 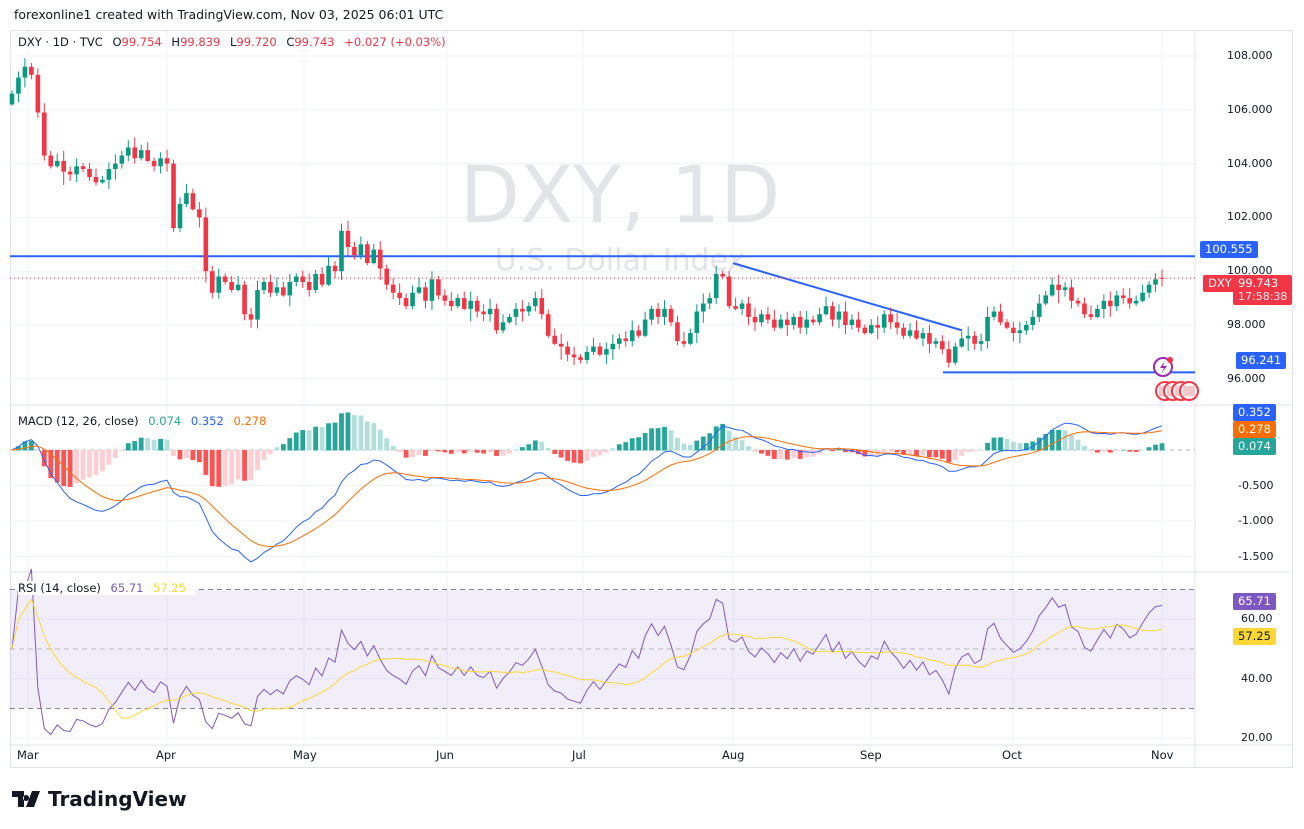 I want to click on rsi-tick: 40.00, so click(x=1257, y=678).